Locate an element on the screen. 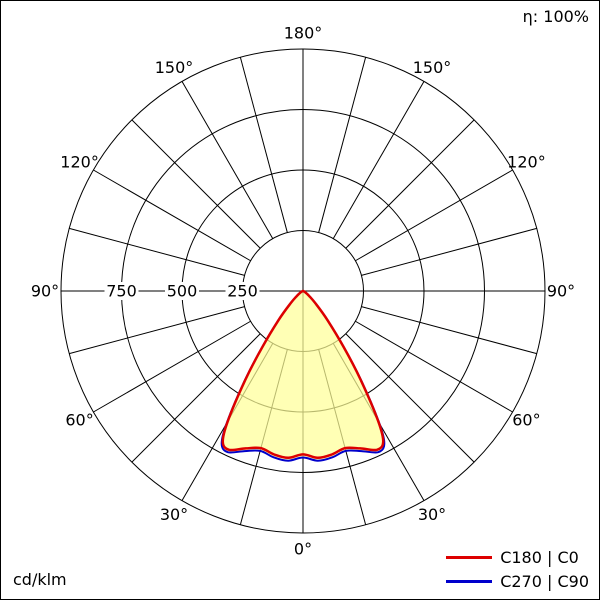 The width and height of the screenshot is (600, 600). unit-label: cd/klm is located at coordinates (40, 579).